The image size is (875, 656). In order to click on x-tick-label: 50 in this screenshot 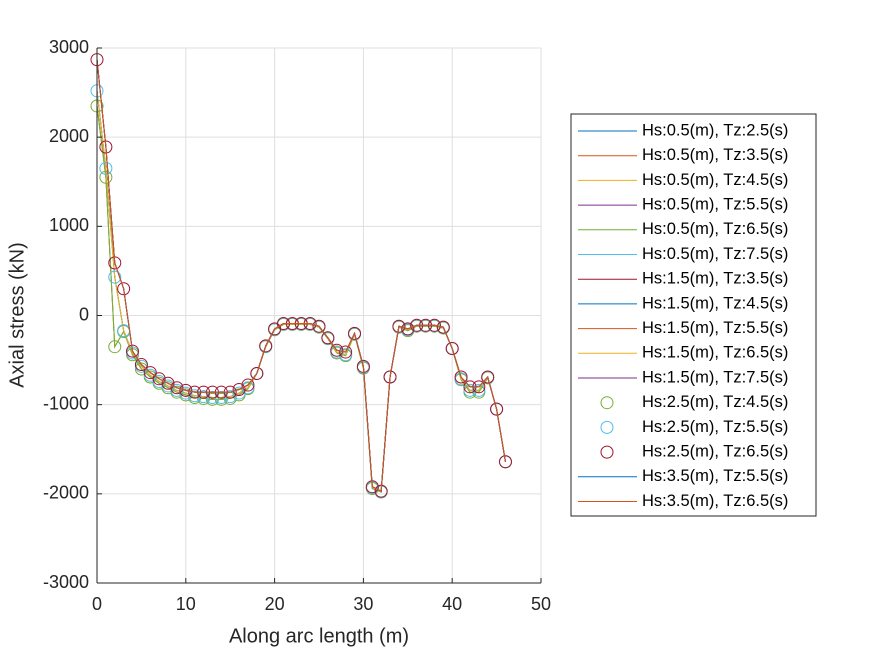, I will do `click(541, 604)`.